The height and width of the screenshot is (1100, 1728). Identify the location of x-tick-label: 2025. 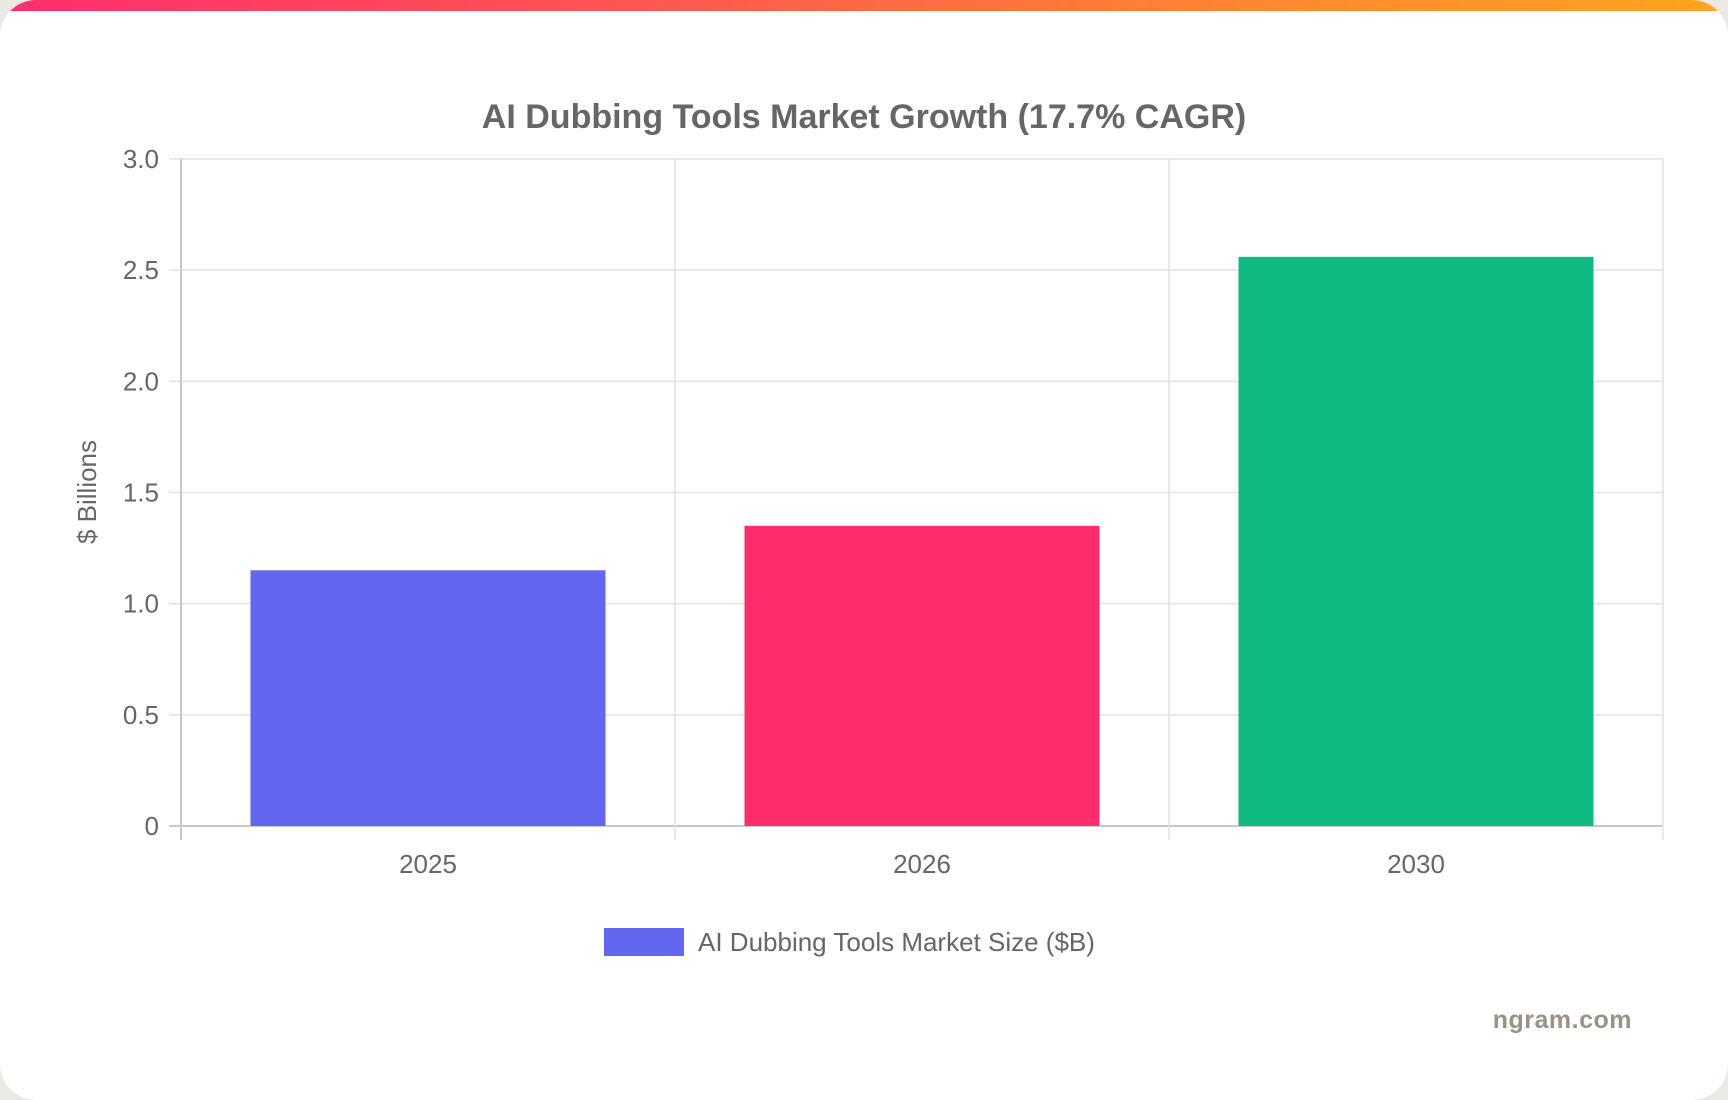
(428, 864).